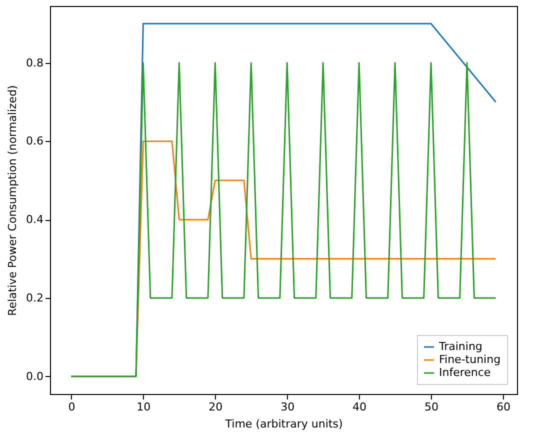 This screenshot has height=440, width=555. Describe the element at coordinates (72, 407) in the screenshot. I see `x-tick-label: 0` at that location.